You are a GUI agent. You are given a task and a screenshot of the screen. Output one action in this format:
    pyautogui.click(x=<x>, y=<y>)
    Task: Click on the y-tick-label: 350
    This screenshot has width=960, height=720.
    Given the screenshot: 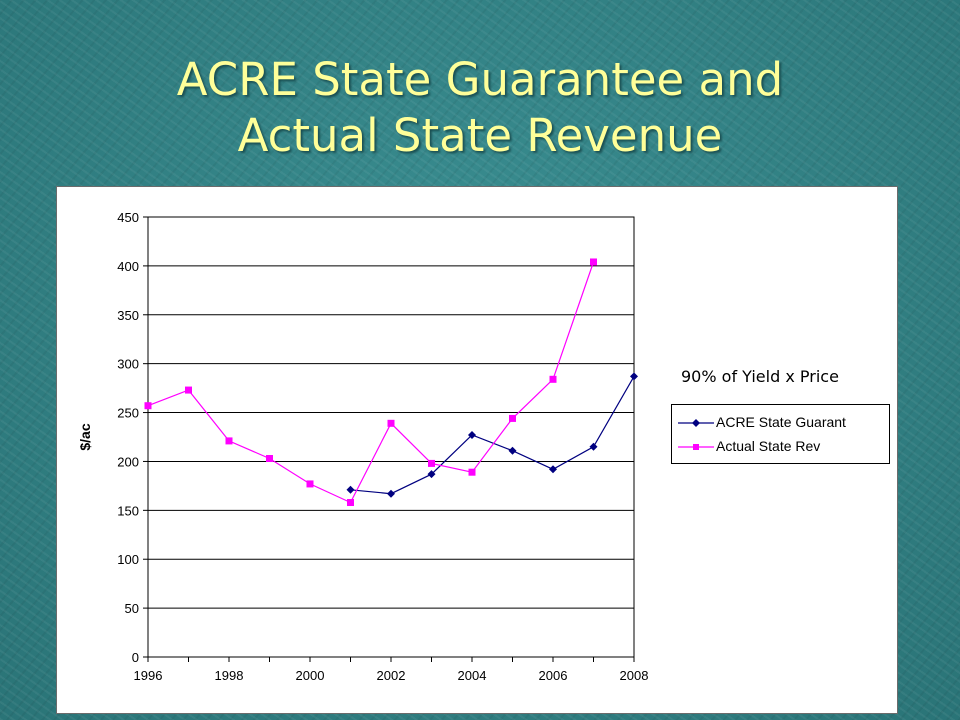 What is the action you would take?
    pyautogui.click(x=128, y=315)
    